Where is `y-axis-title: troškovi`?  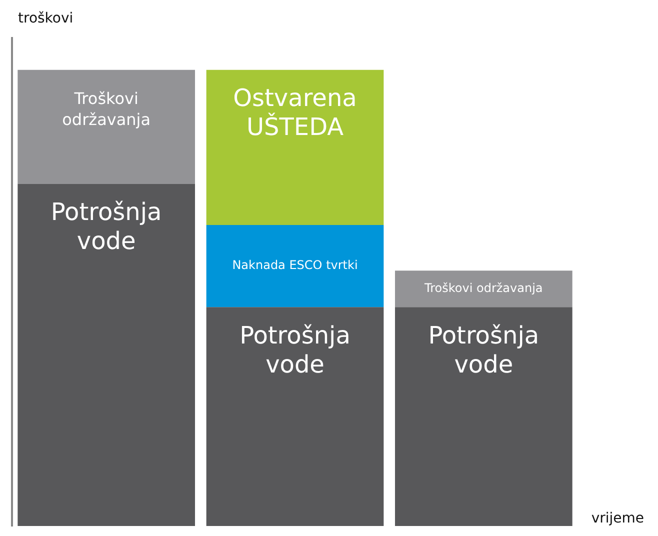
y-axis-title: troškovi is located at coordinates (46, 18).